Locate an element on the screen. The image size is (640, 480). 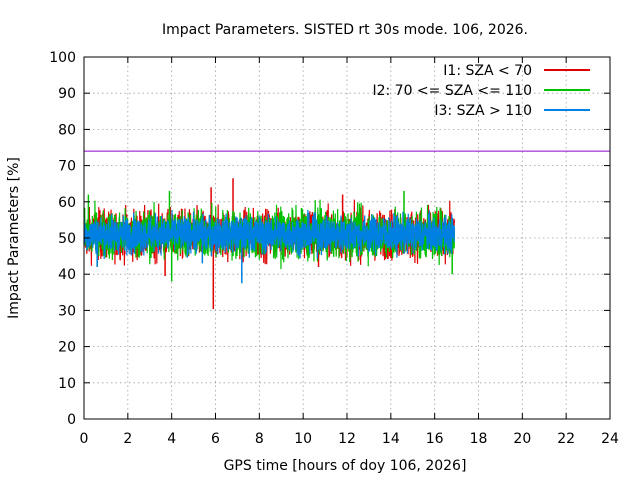
x-tick-label: 10 is located at coordinates (303, 439).